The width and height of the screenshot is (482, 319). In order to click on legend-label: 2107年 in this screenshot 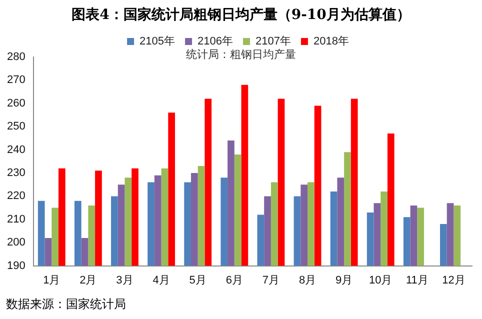, I will do `click(273, 42)`.